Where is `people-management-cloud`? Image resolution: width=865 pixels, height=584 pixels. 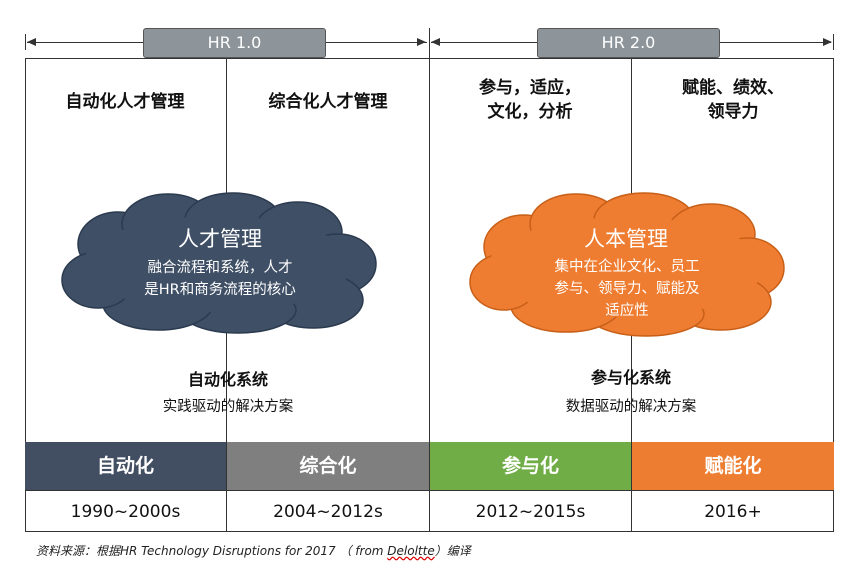 people-management-cloud is located at coordinates (627, 264).